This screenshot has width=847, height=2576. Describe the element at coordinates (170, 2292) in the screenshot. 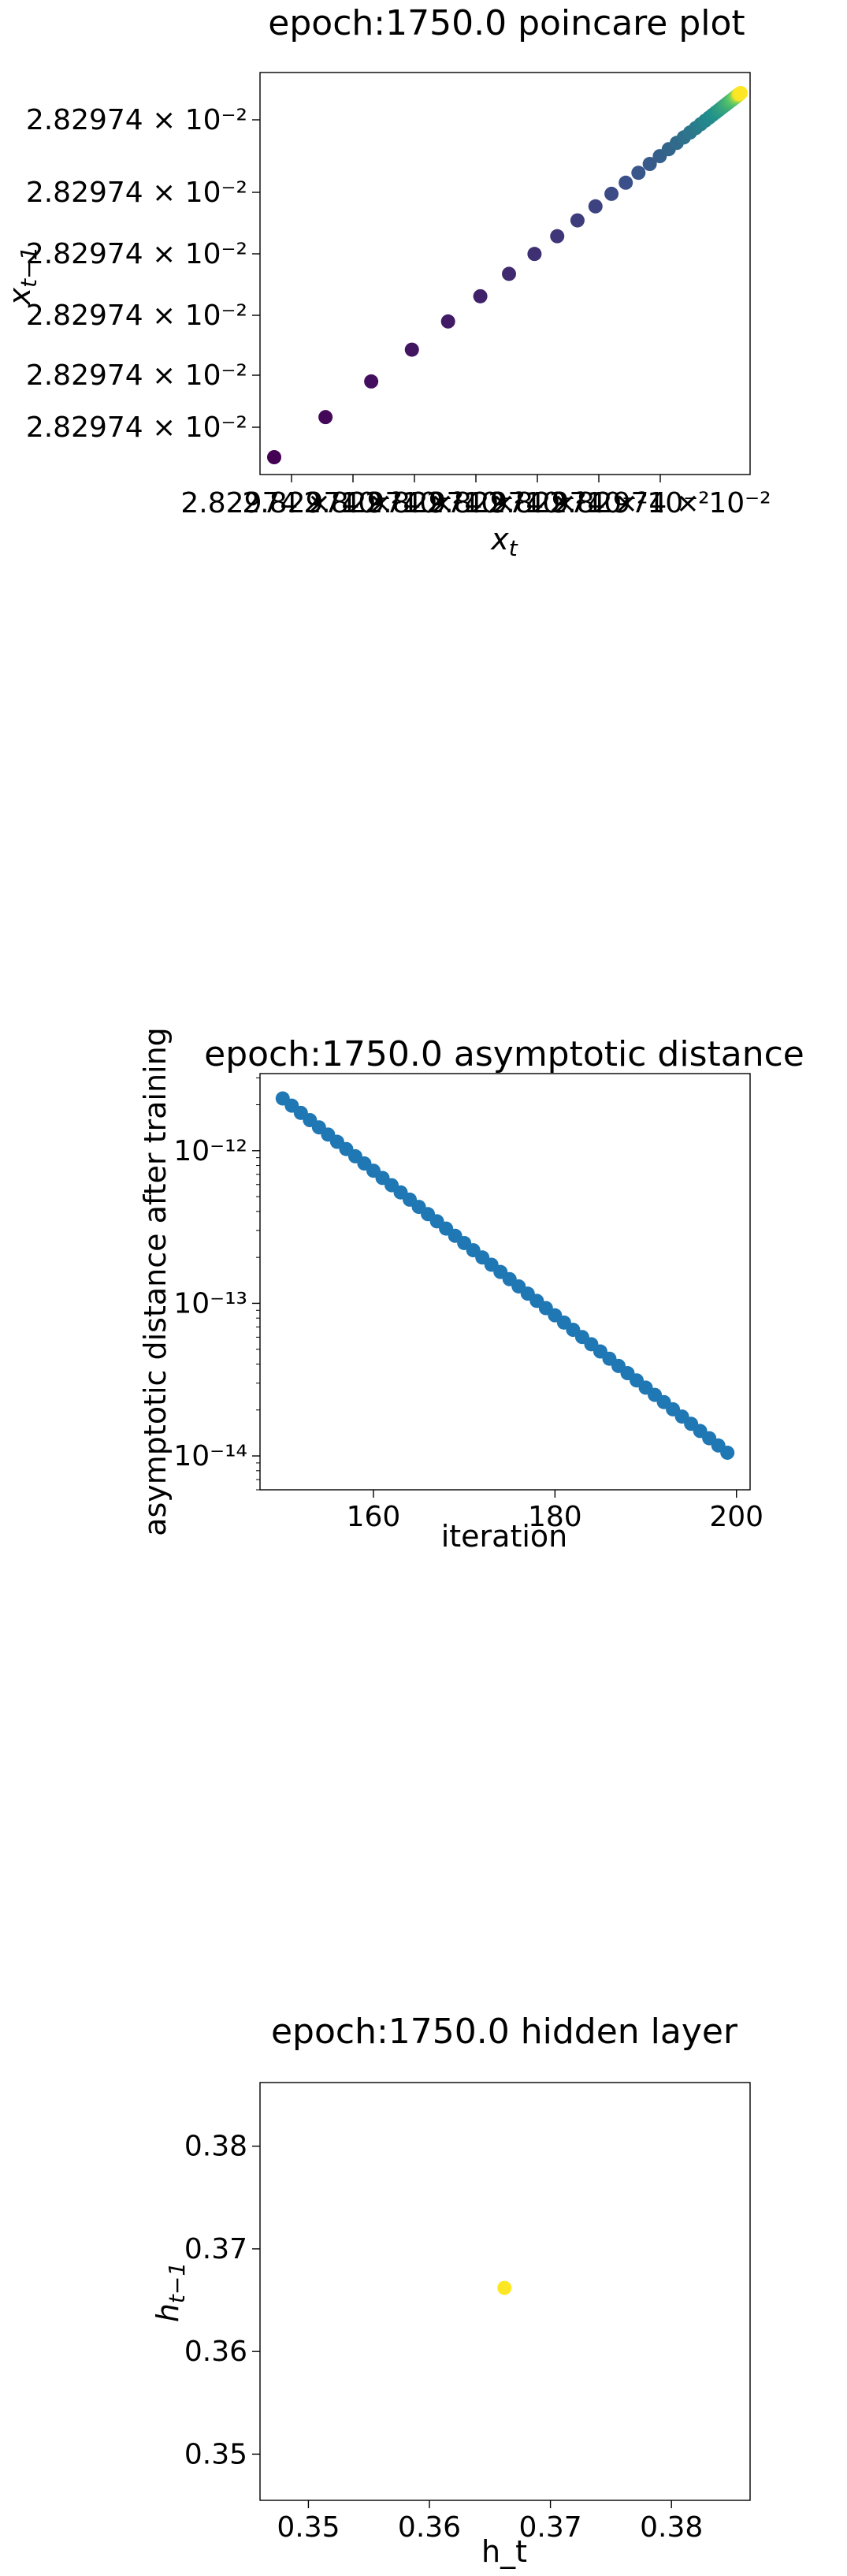

I see `hidden-layer-y-label: ht−1` at that location.